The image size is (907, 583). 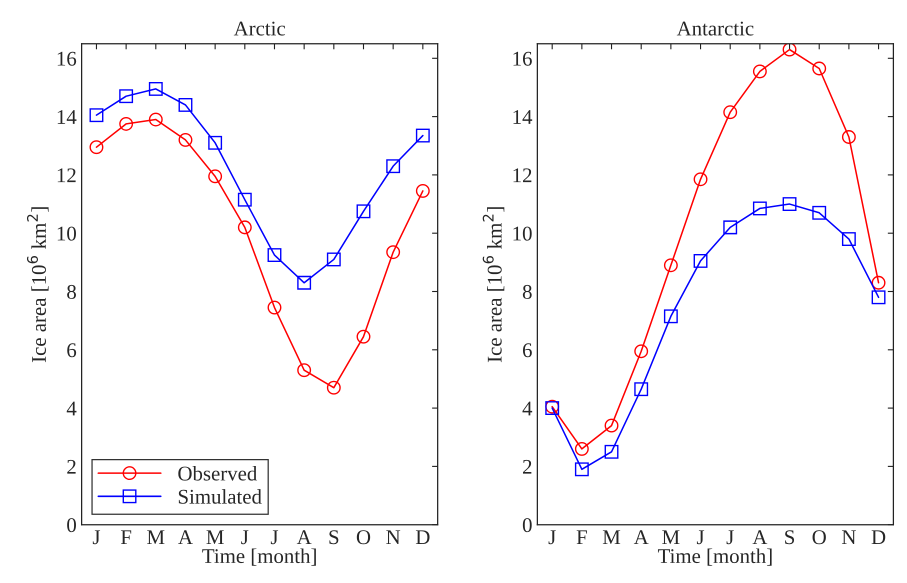 I want to click on chart-title: Antarctic, so click(x=715, y=29).